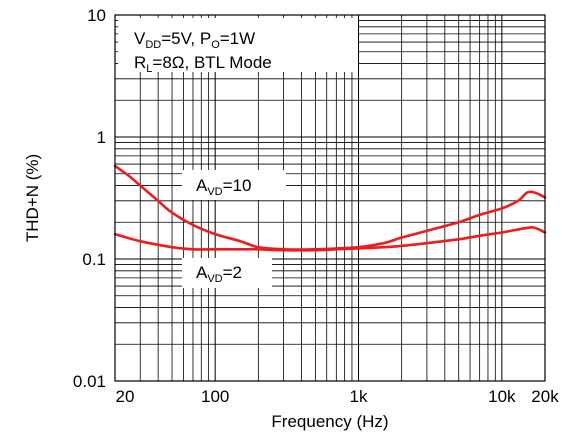 This screenshot has height=436, width=562. What do you see at coordinates (219, 274) in the screenshot?
I see `series-label-avd-2: AVD=2` at bounding box center [219, 274].